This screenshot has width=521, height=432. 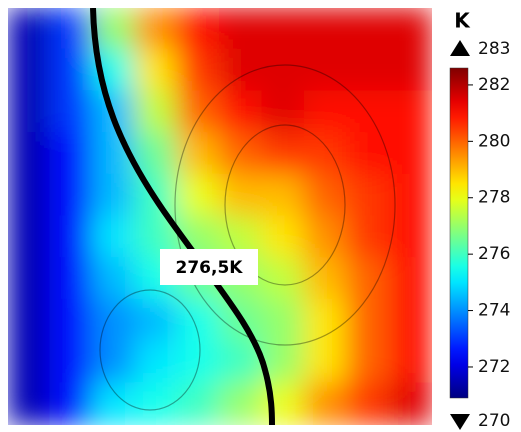 I want to click on annotation-box, so click(x=209, y=267).